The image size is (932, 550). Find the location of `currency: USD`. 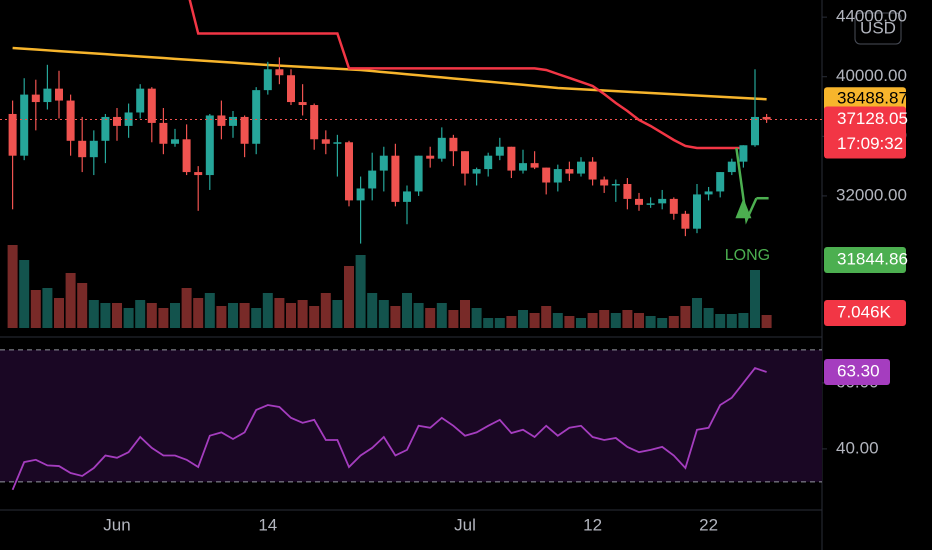

currency: USD is located at coordinates (878, 27).